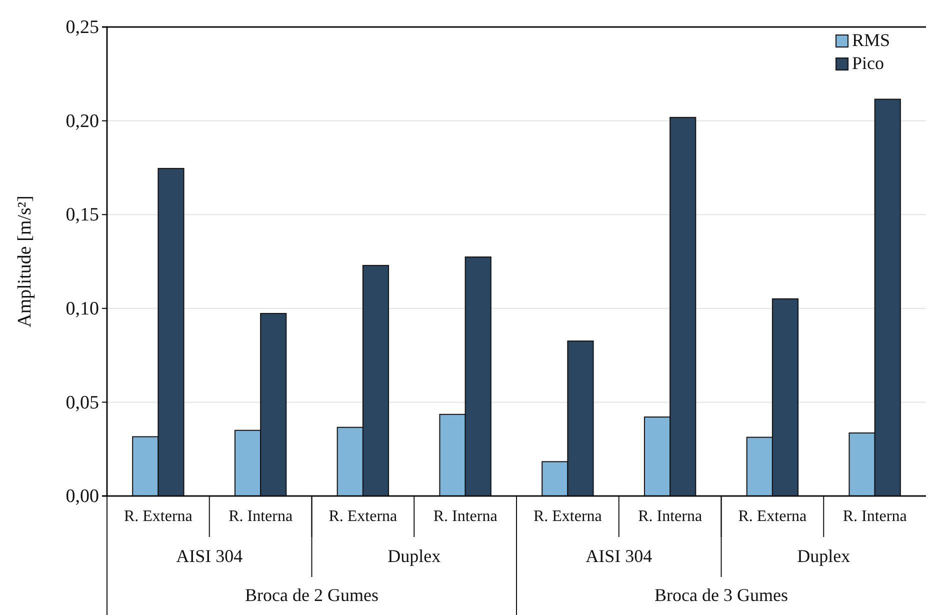 The width and height of the screenshot is (931, 615). Describe the element at coordinates (721, 595) in the screenshot. I see `text: Broca de 3 Gumes` at that location.